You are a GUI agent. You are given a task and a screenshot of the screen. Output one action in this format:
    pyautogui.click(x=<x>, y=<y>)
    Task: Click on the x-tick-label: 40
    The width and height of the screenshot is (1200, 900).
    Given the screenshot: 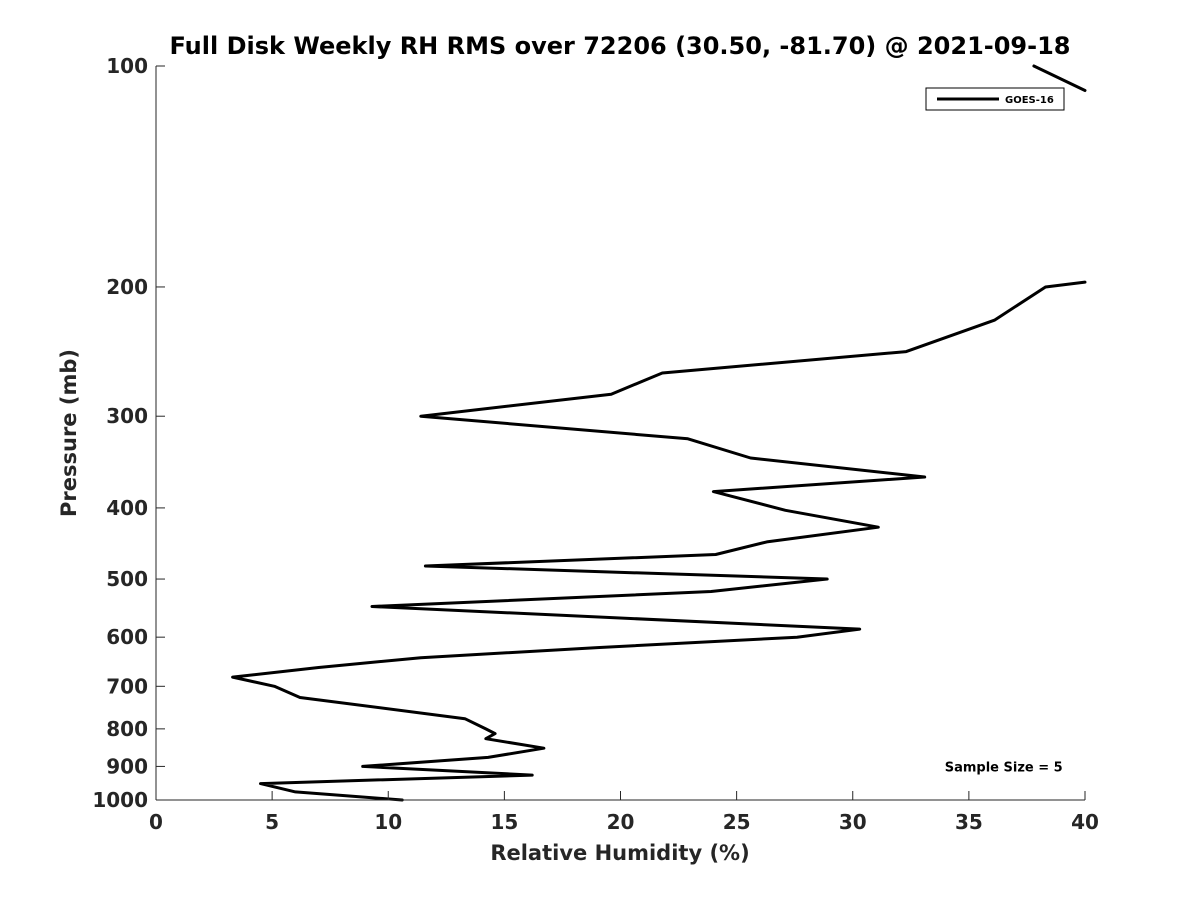 What is the action you would take?
    pyautogui.click(x=1085, y=822)
    